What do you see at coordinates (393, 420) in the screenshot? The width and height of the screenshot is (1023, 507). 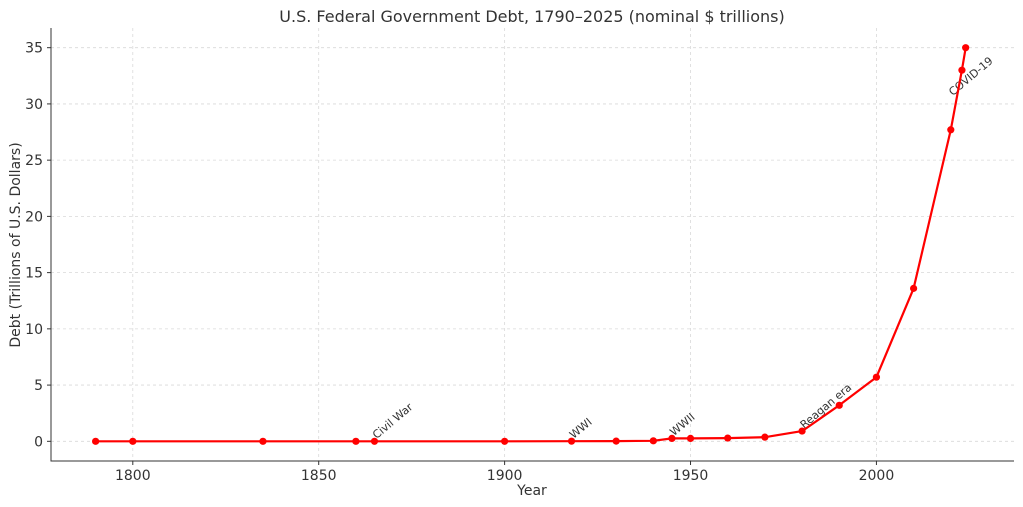 I see `annotation-label: Civil War` at bounding box center [393, 420].